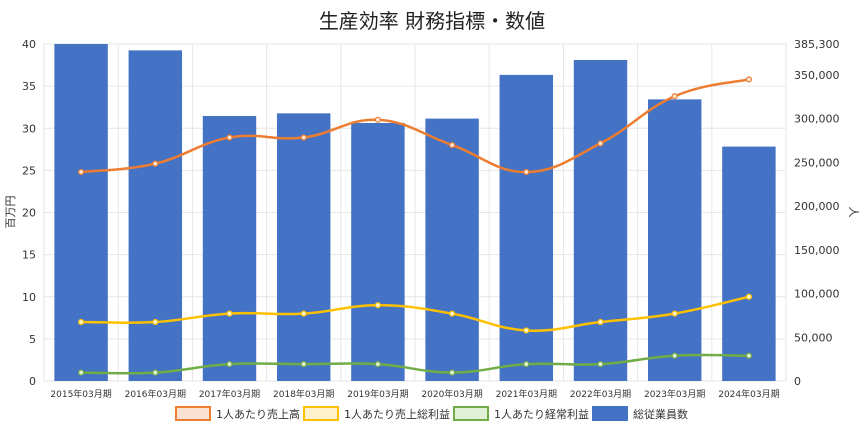 This screenshot has height=432, width=864. What do you see at coordinates (541, 414) in the screenshot?
I see `legend-label: 1人あたり経常利益` at bounding box center [541, 414].